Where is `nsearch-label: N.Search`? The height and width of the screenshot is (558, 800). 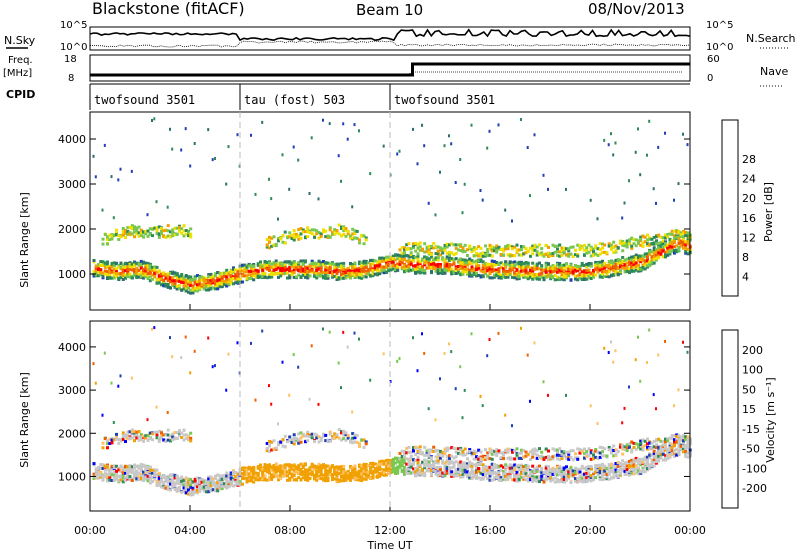
nsearch-label: N.Search is located at coordinates (771, 38).